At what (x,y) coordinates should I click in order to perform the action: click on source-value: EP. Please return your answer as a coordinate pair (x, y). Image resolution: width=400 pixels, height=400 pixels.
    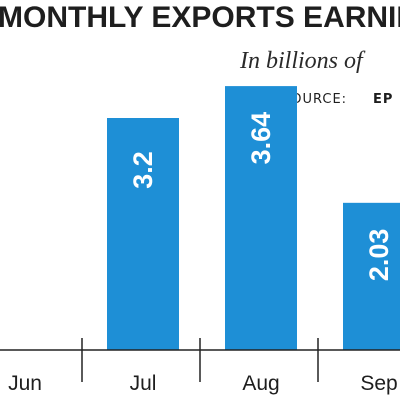
    Looking at the image, I should click on (383, 99).